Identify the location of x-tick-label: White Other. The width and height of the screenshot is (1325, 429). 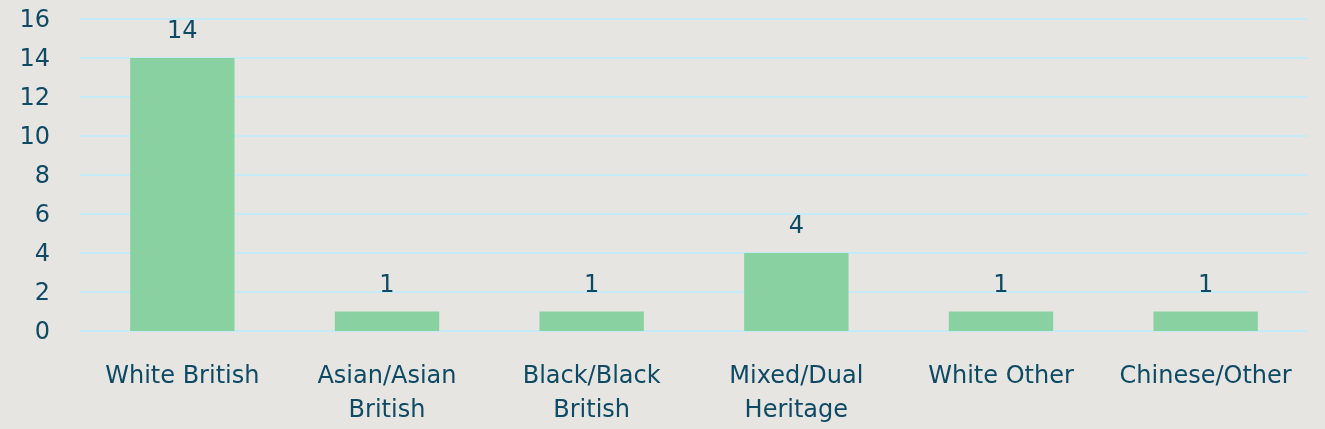
(1001, 375).